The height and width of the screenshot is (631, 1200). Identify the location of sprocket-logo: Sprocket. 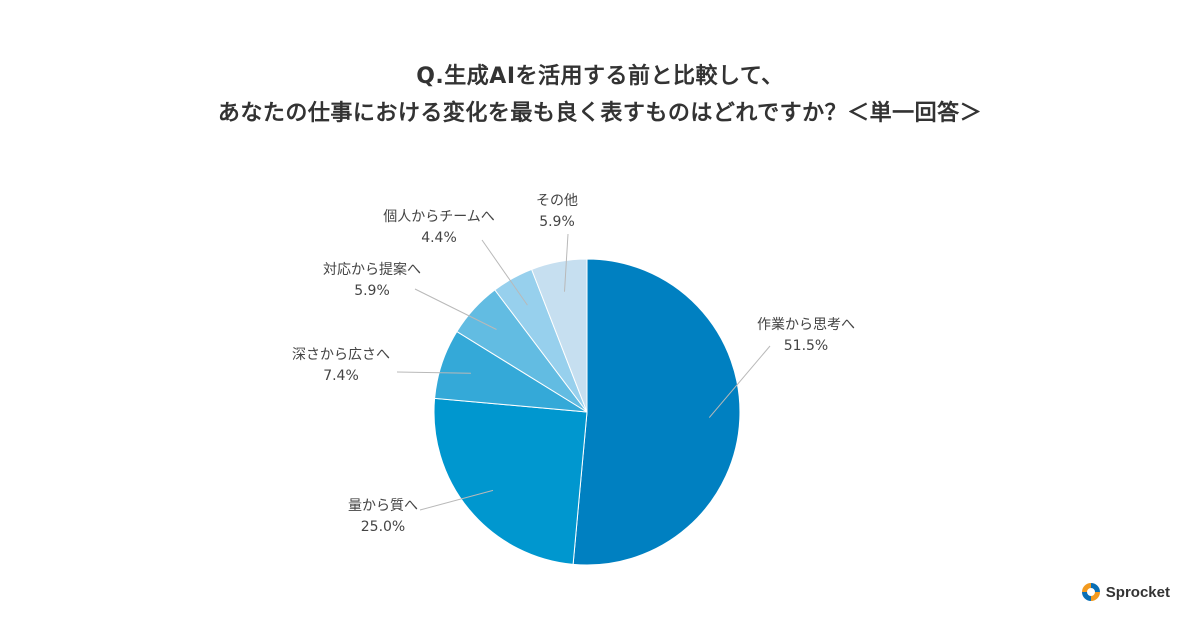
(1125, 592).